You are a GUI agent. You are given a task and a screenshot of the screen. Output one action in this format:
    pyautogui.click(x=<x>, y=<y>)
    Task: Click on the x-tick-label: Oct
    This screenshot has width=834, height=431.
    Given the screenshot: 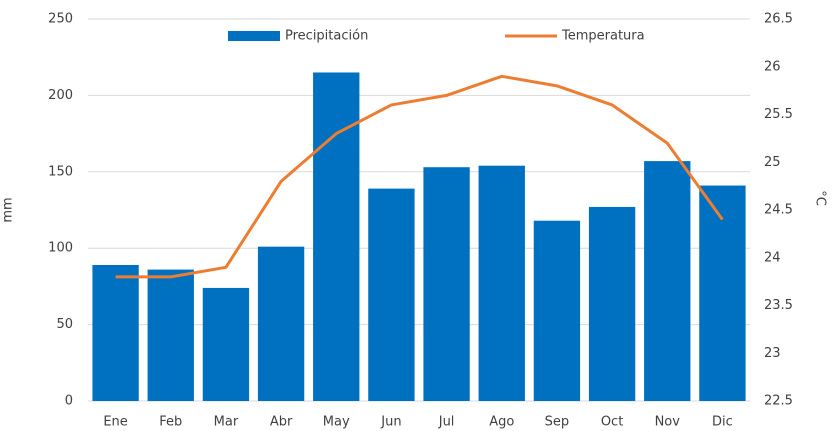 What is the action you would take?
    pyautogui.click(x=612, y=422)
    